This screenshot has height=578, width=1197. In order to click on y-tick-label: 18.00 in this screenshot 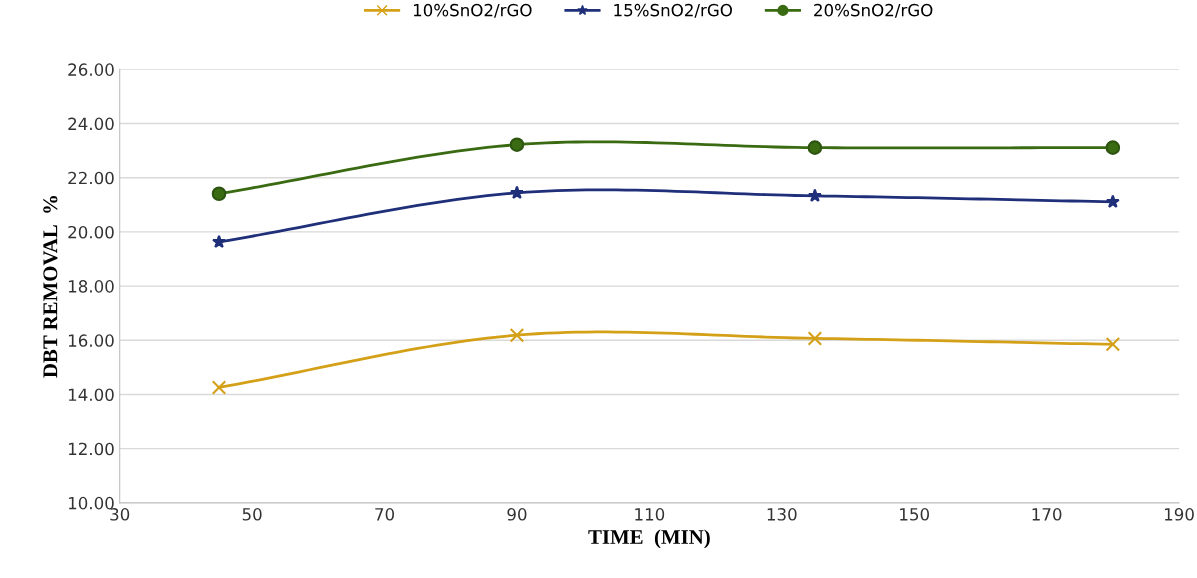, I will do `click(91, 286)`.